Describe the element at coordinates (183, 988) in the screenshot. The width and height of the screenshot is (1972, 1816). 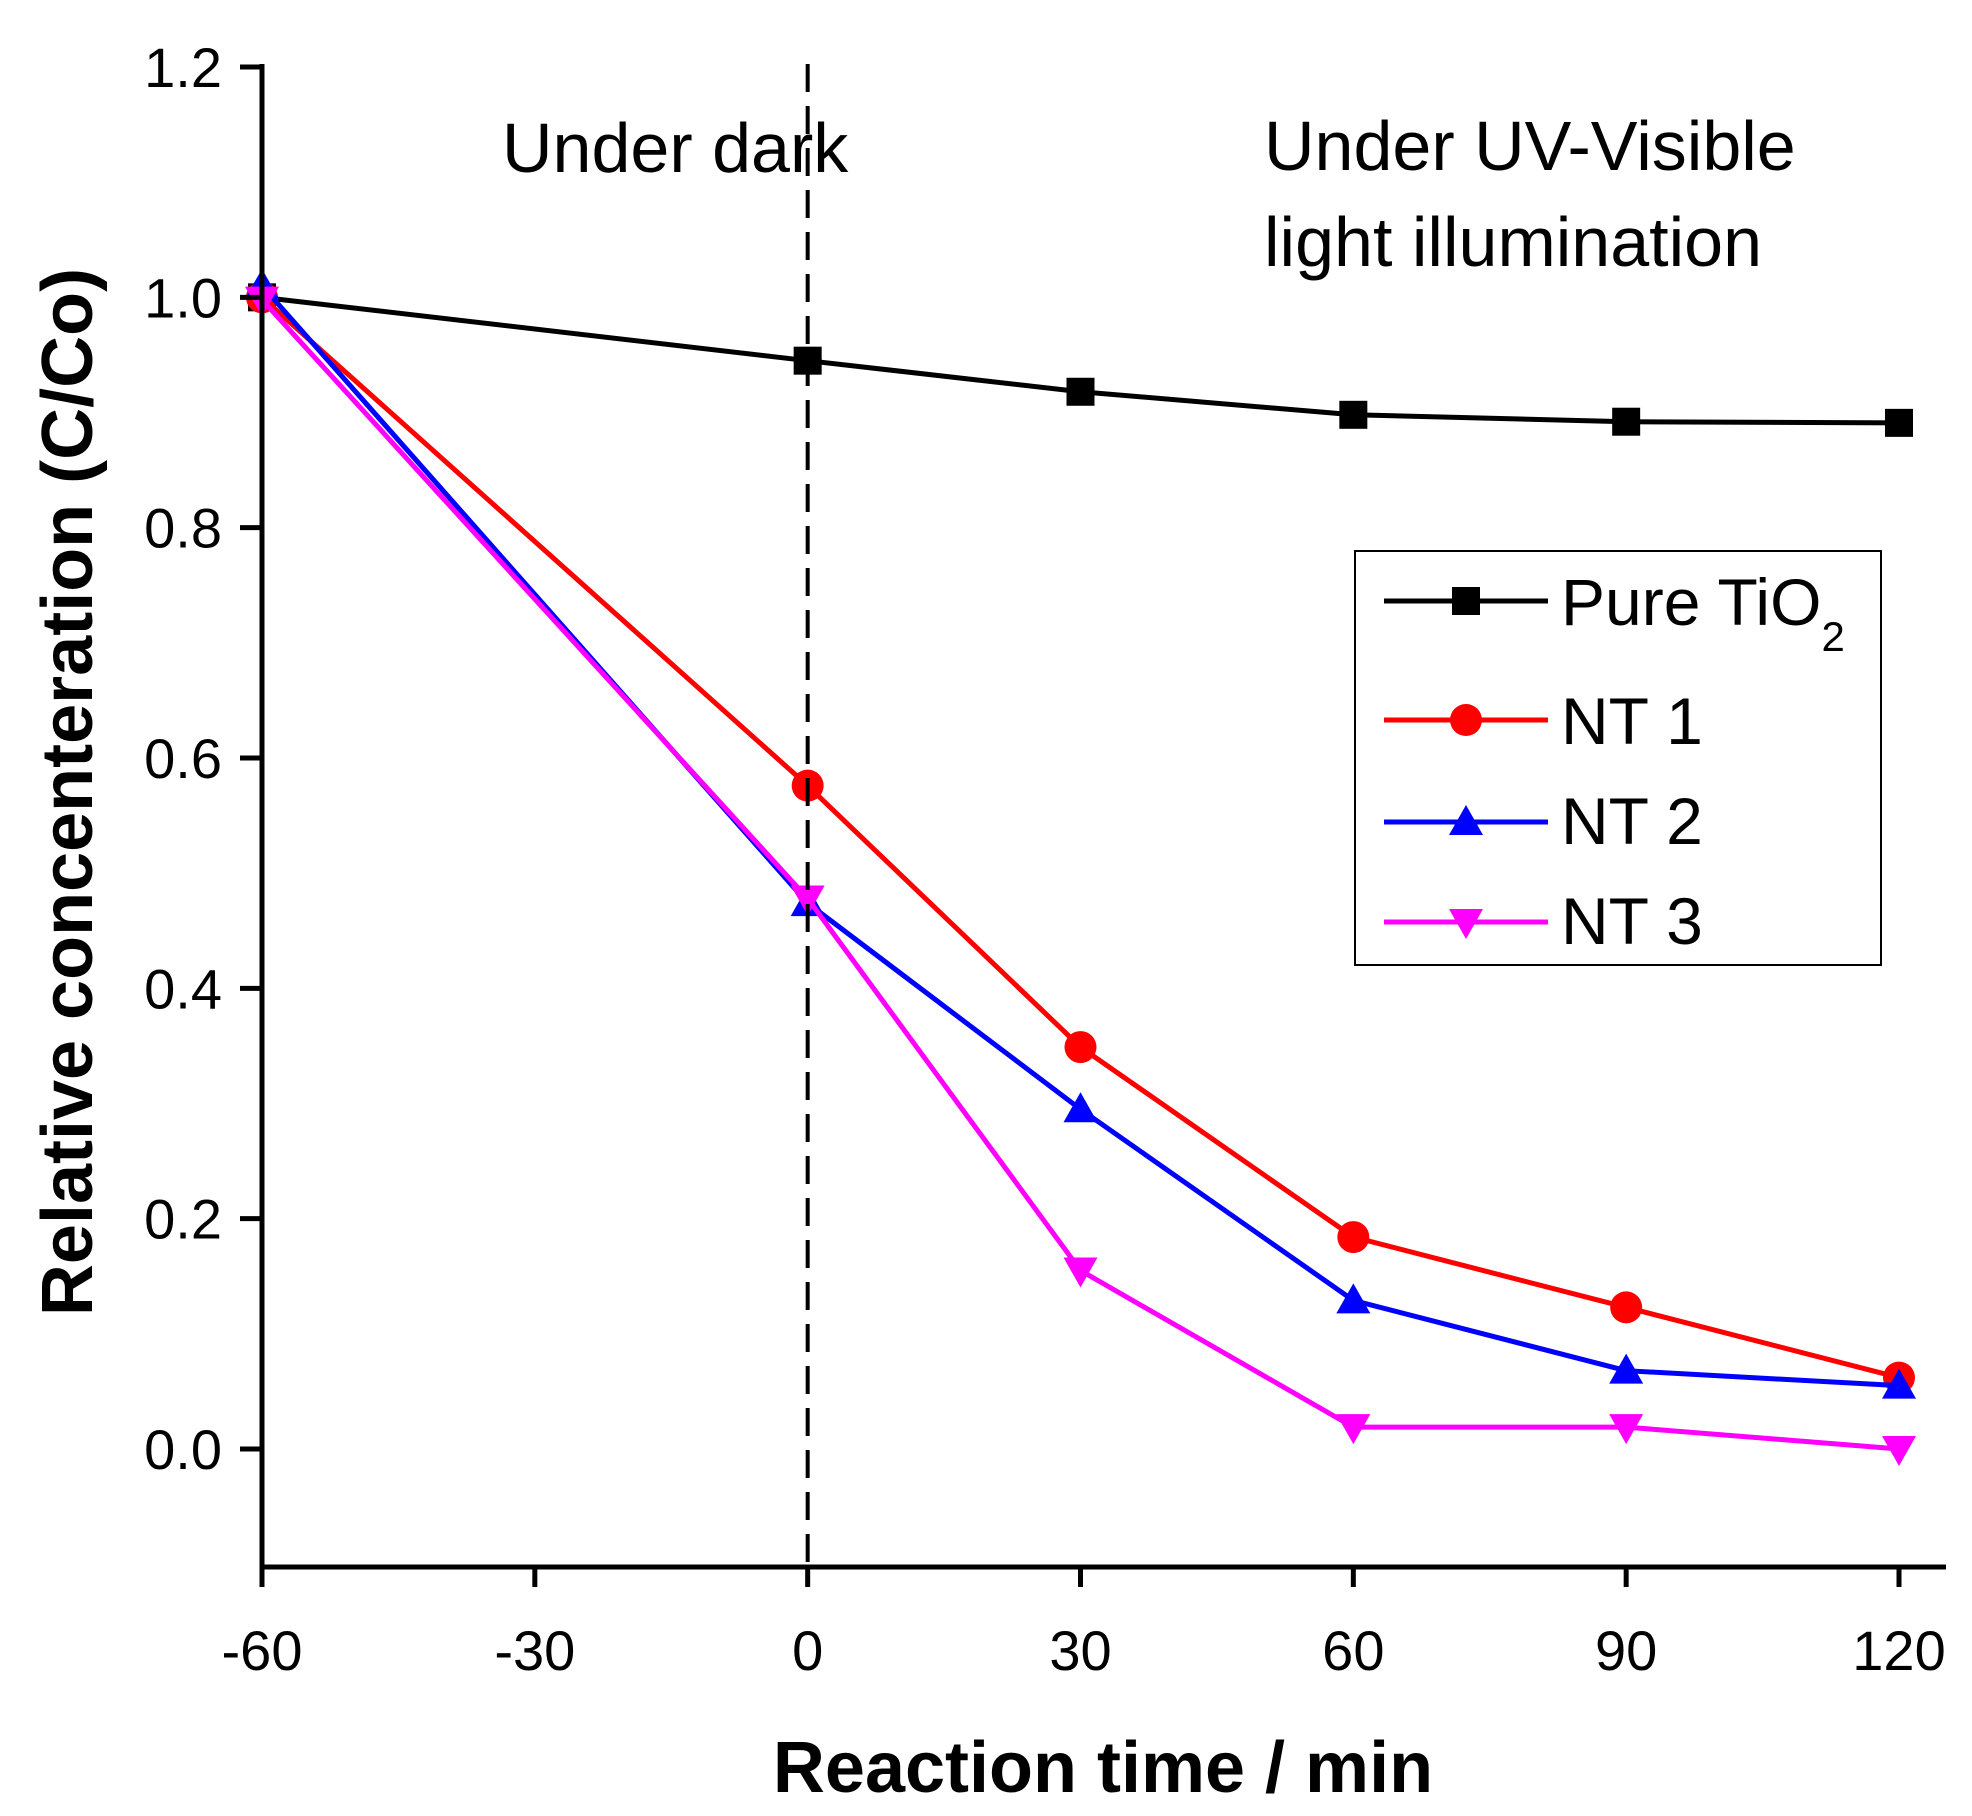
I see `y-tick-label: 0.4` at that location.